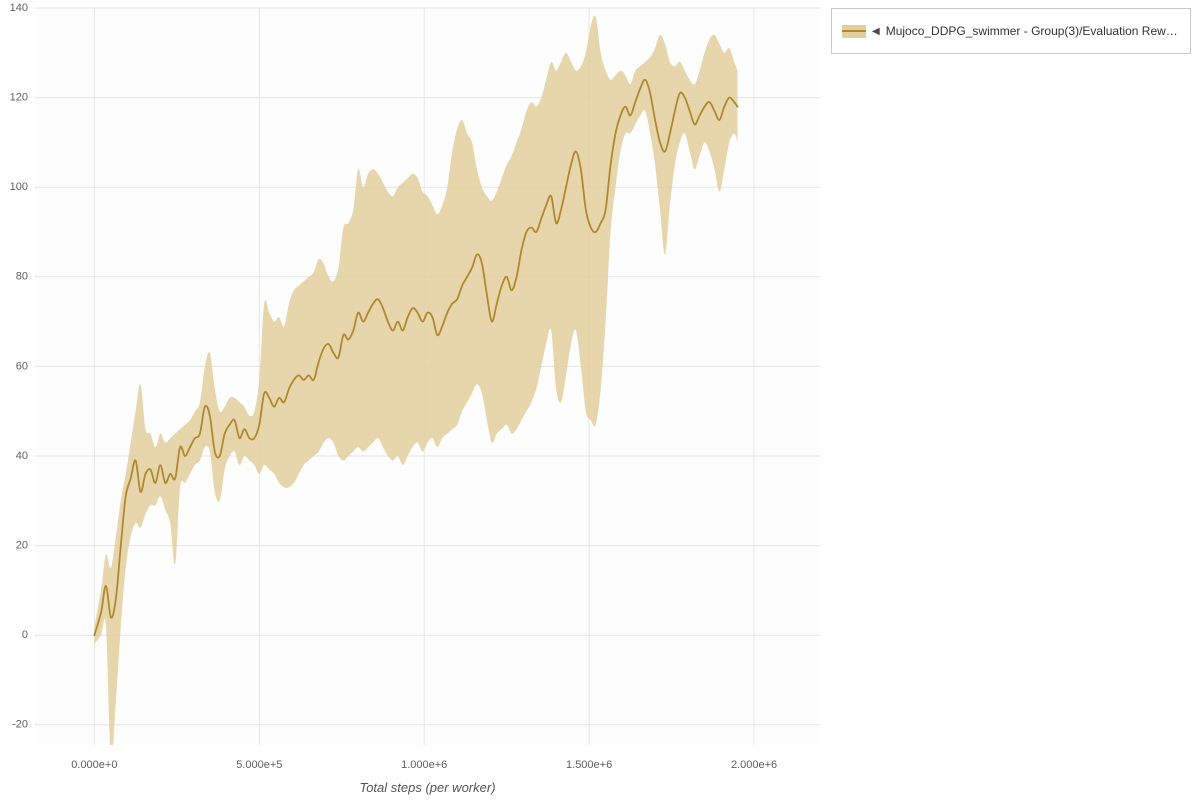 This screenshot has width=1200, height=800. What do you see at coordinates (259, 765) in the screenshot?
I see `x-tick-label: 5.000e+5` at bounding box center [259, 765].